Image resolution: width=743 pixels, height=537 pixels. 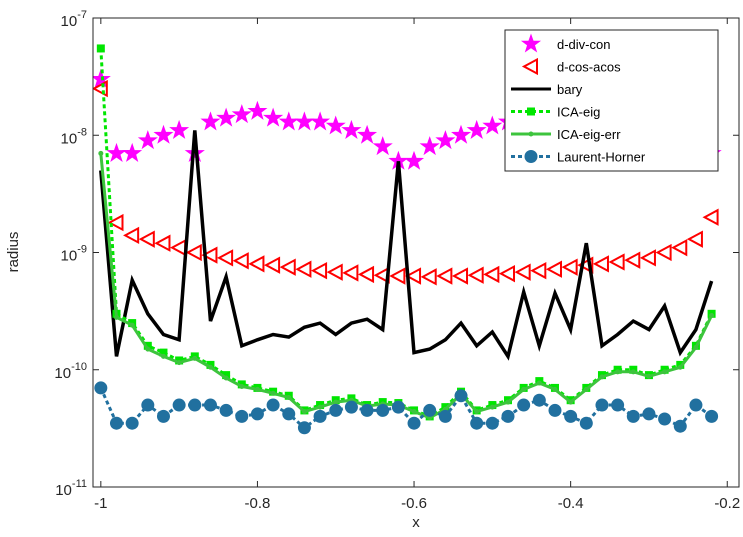 What do you see at coordinates (71, 488) in the screenshot?
I see `y-tick-label: 10-11` at bounding box center [71, 488].